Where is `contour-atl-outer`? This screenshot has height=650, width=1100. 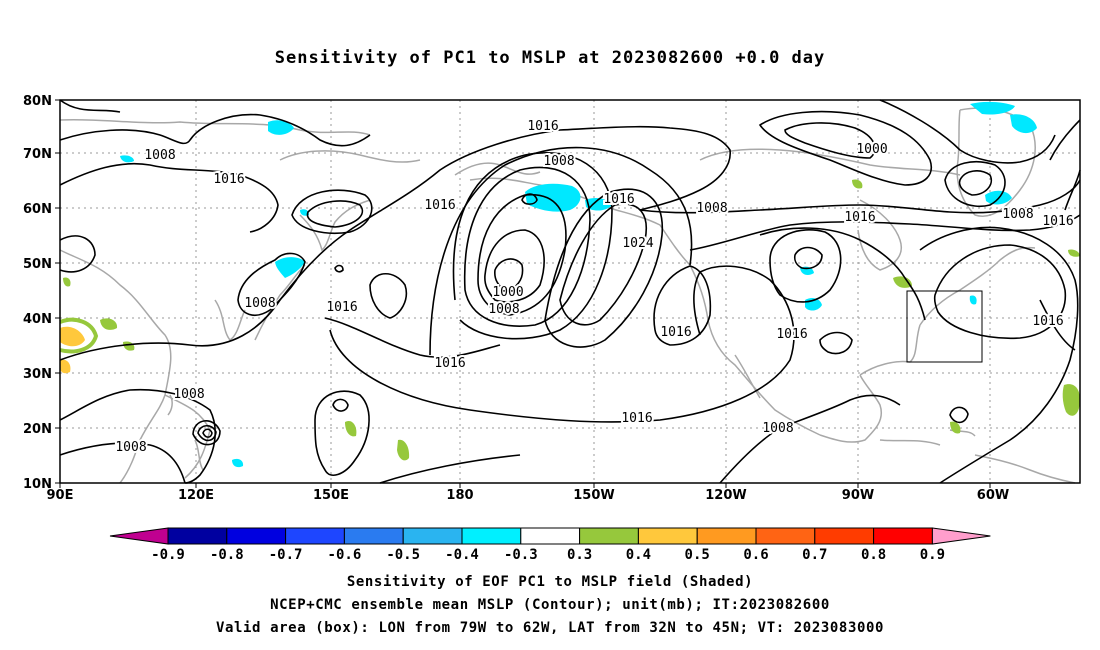
contour-atl-outer is located at coordinates (999, 355).